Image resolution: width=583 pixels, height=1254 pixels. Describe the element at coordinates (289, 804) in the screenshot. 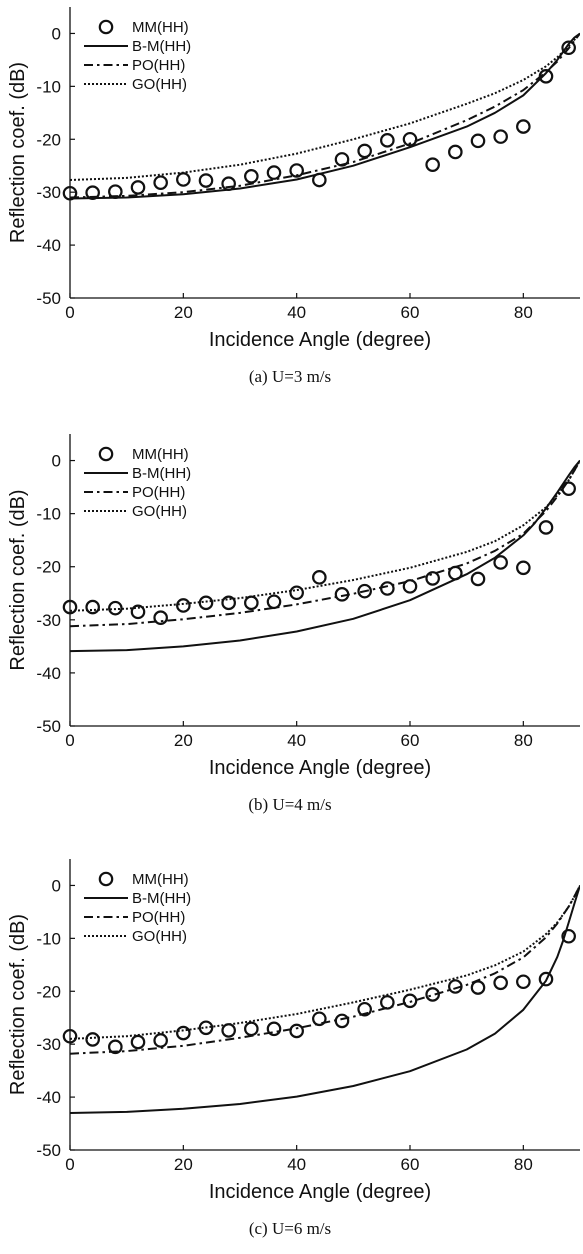

I see `panel-caption: (b) U=4 m/s` at that location.